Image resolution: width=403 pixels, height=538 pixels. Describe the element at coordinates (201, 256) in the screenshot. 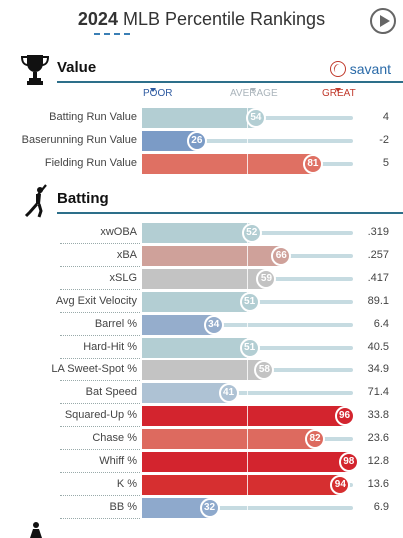

I see `metric-row: xBA 66 .257` at that location.